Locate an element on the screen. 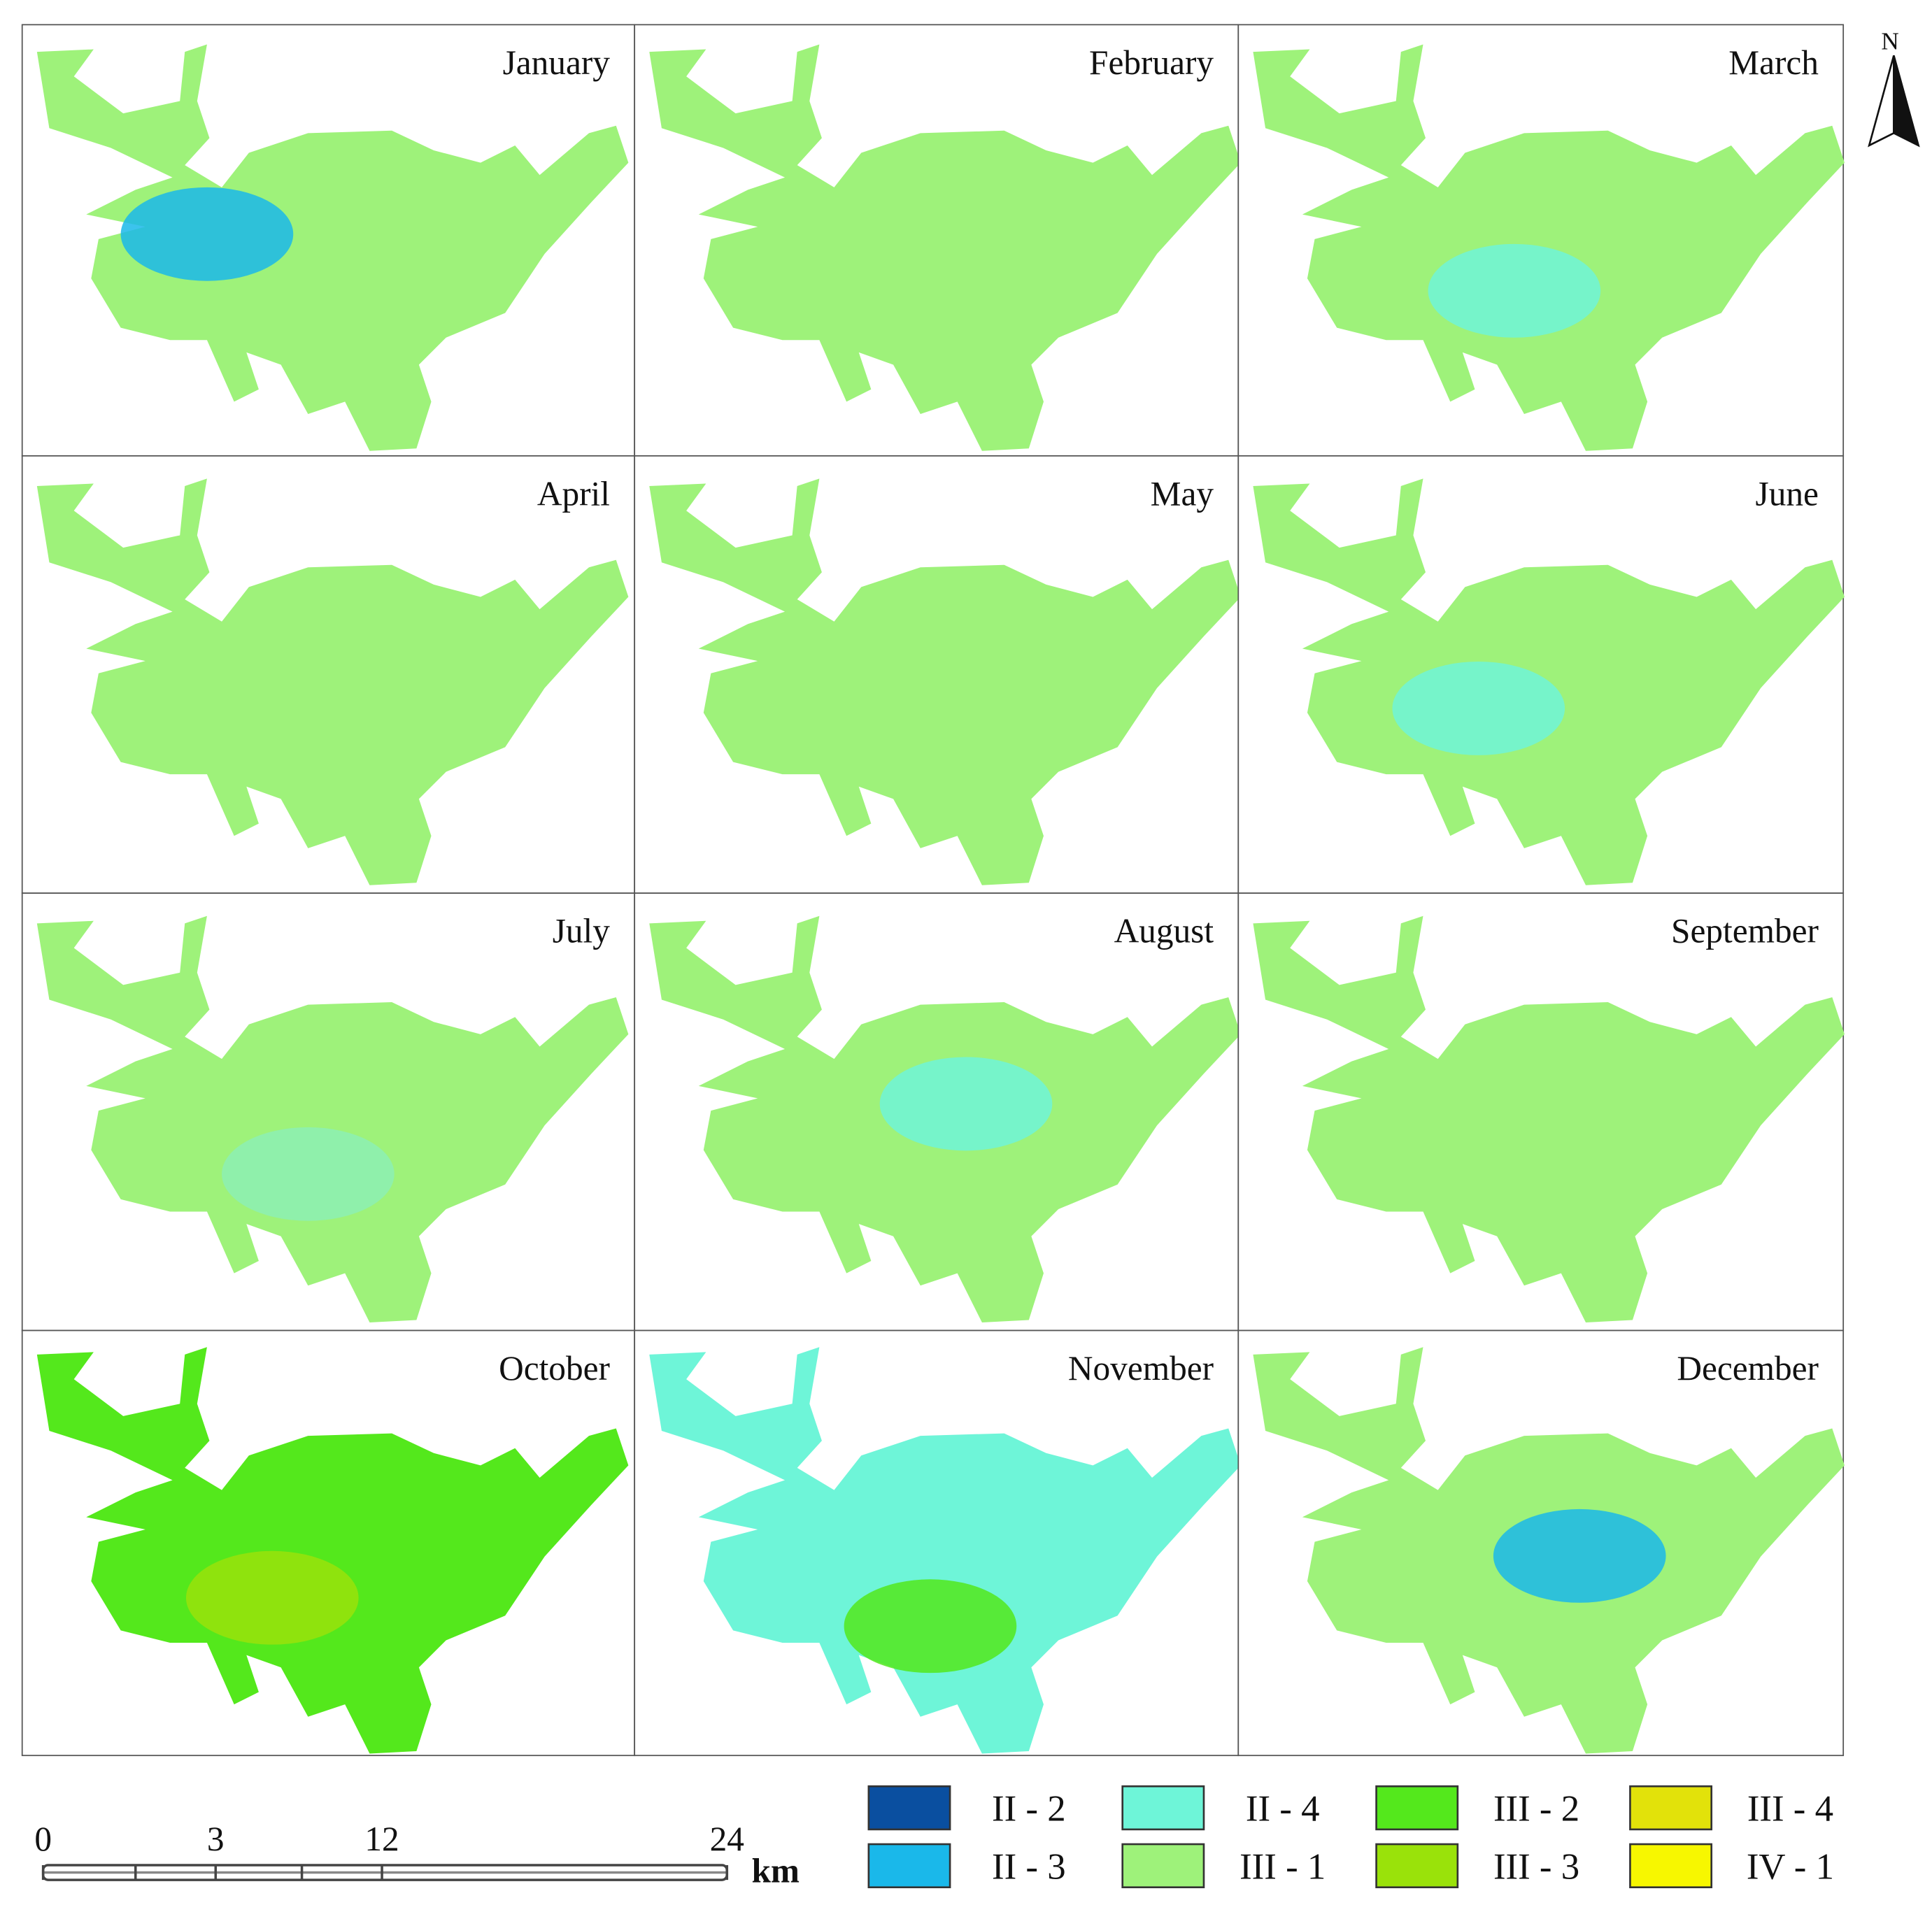  map-panel: February is located at coordinates (937, 241).